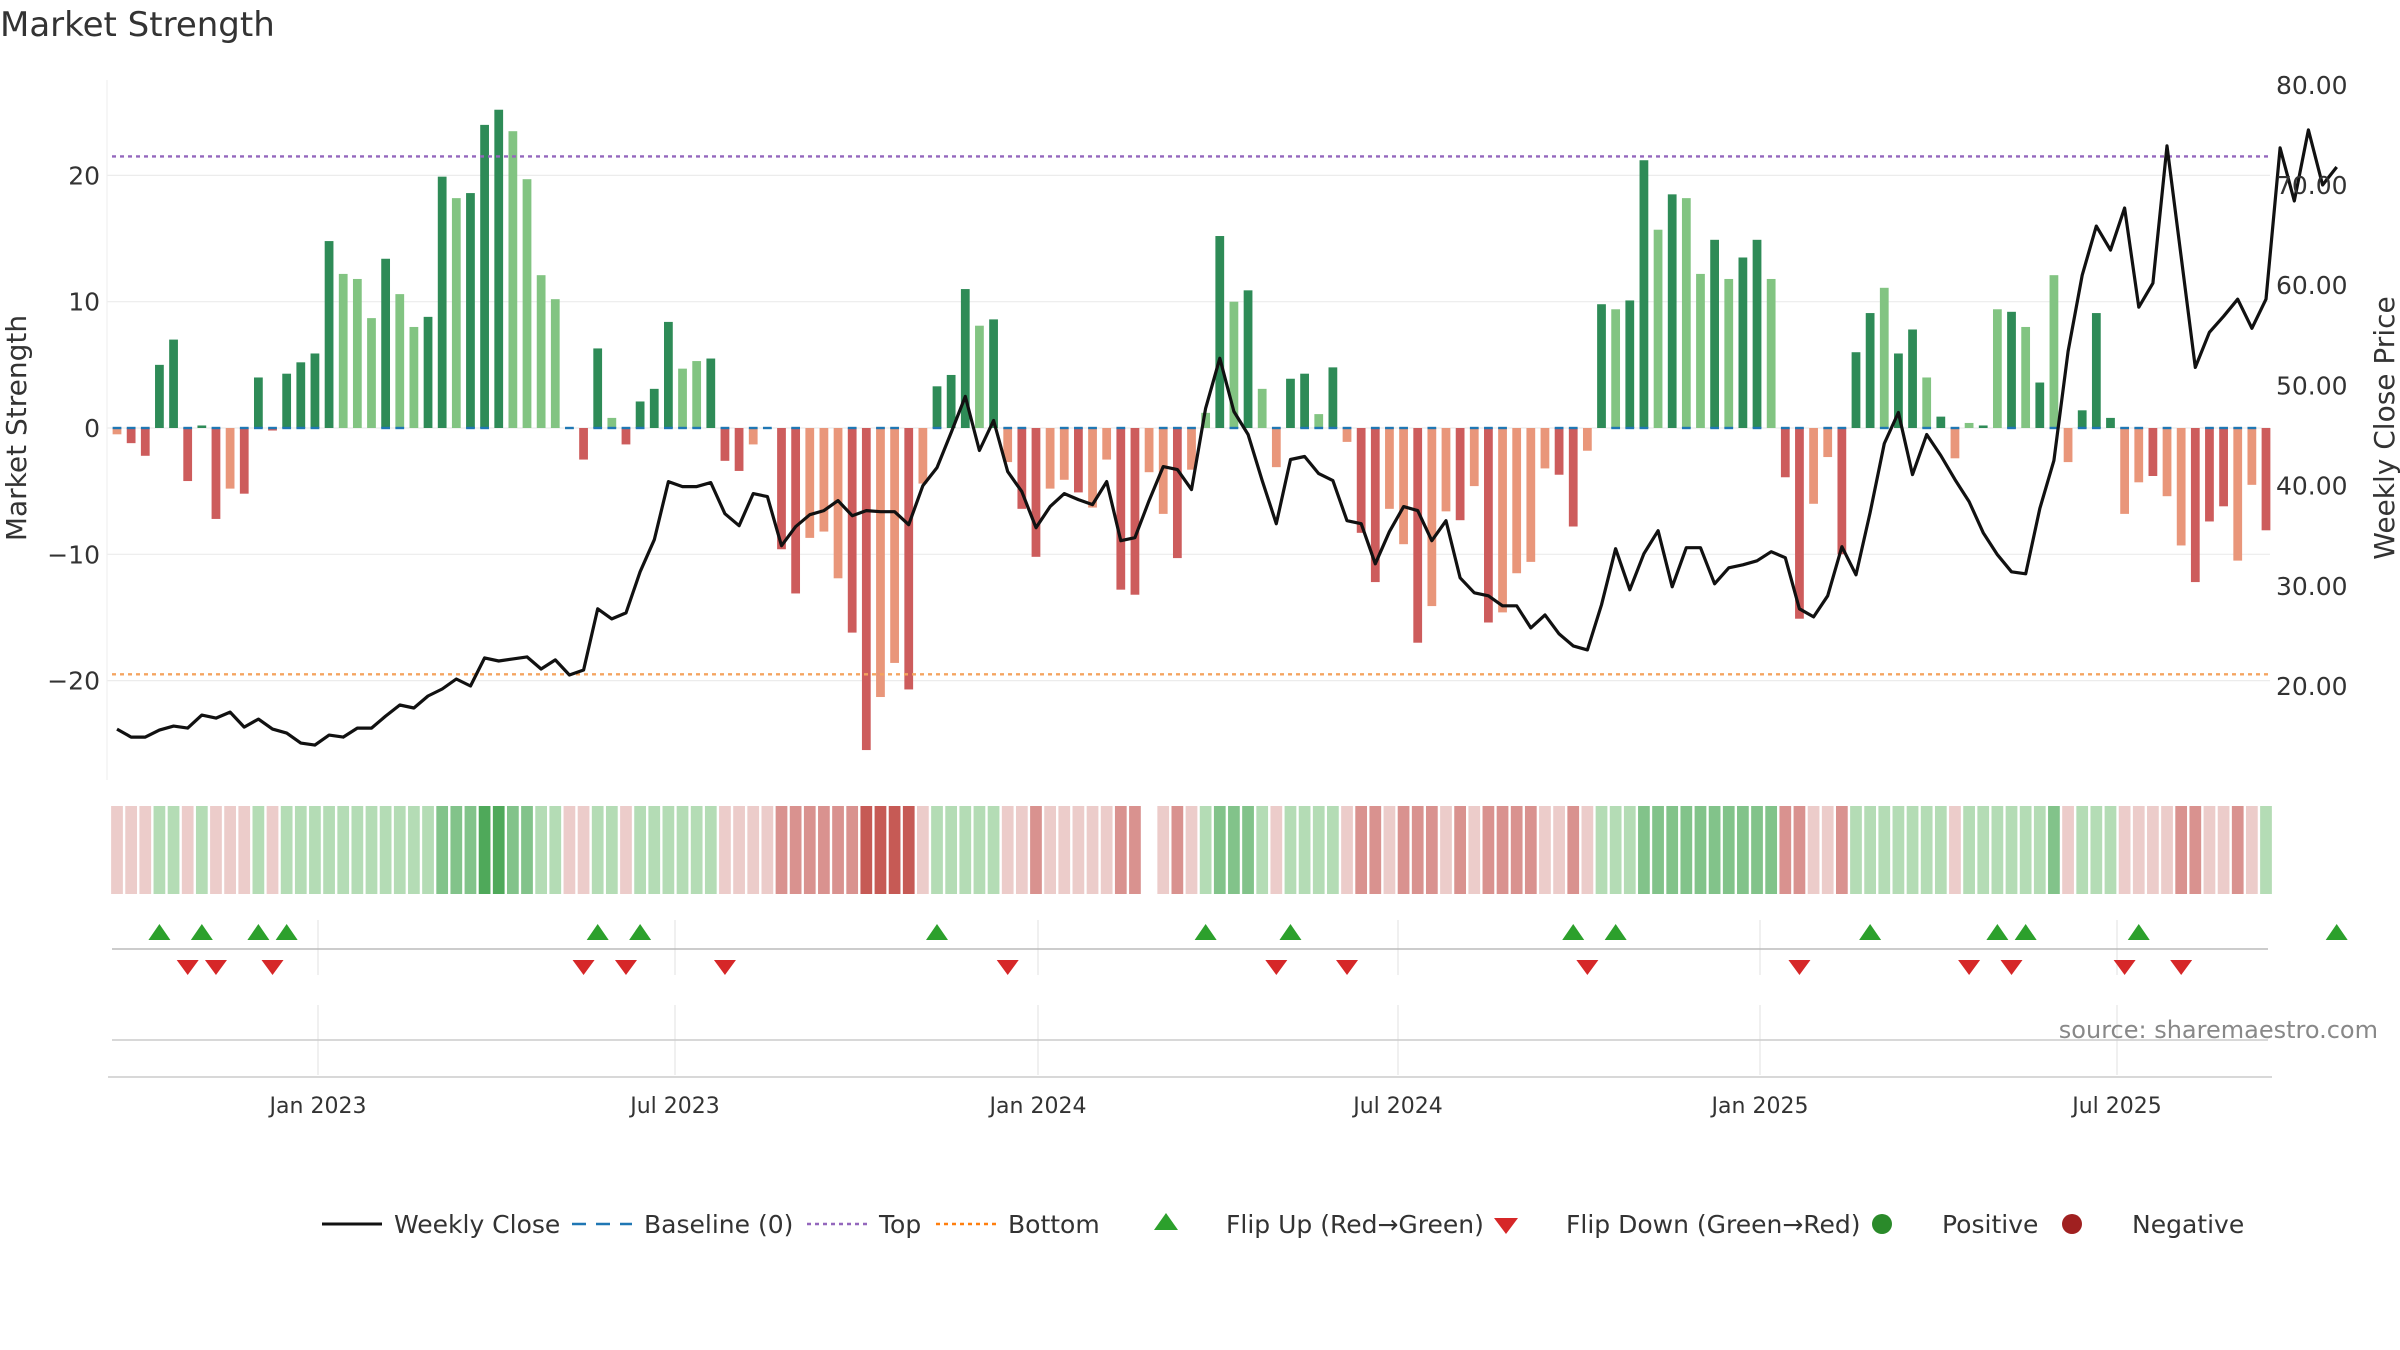 This screenshot has height=1350, width=2400. What do you see at coordinates (2153, 1224) in the screenshot?
I see `legend-item: Negative` at bounding box center [2153, 1224].